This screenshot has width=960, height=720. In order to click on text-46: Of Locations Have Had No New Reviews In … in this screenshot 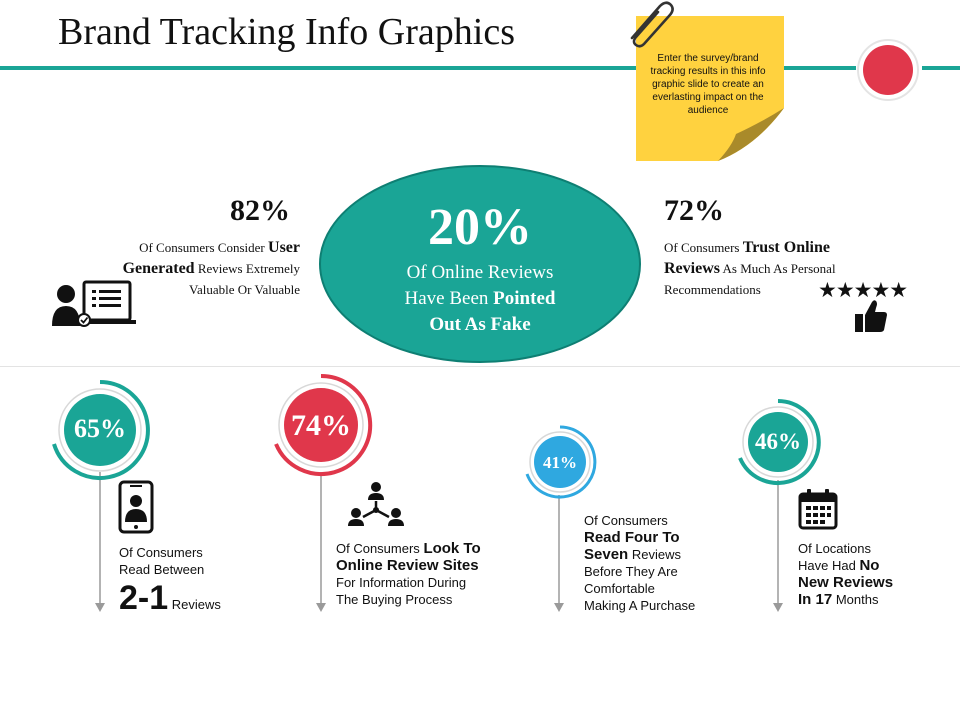, I will do `click(846, 574)`.